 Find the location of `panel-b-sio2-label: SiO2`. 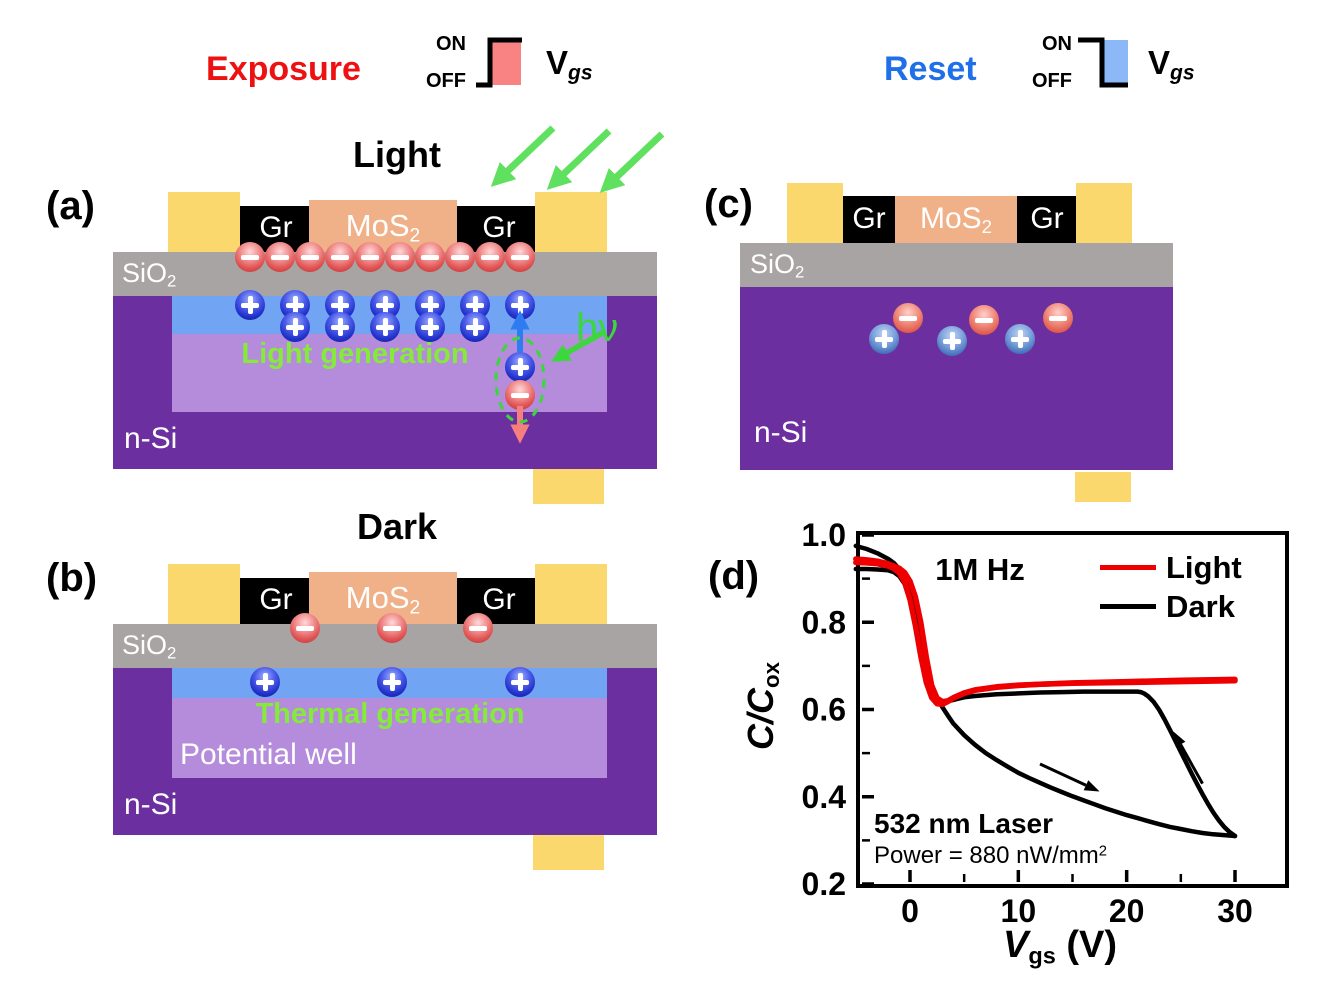

panel-b-sio2-label: SiO2 is located at coordinates (149, 647).